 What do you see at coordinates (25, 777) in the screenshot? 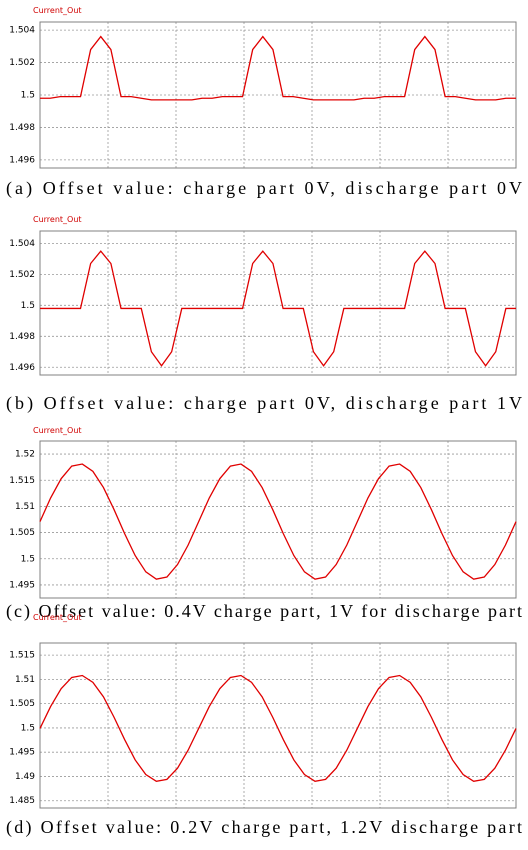
I see `y-tick-label: 1.49` at bounding box center [25, 777].